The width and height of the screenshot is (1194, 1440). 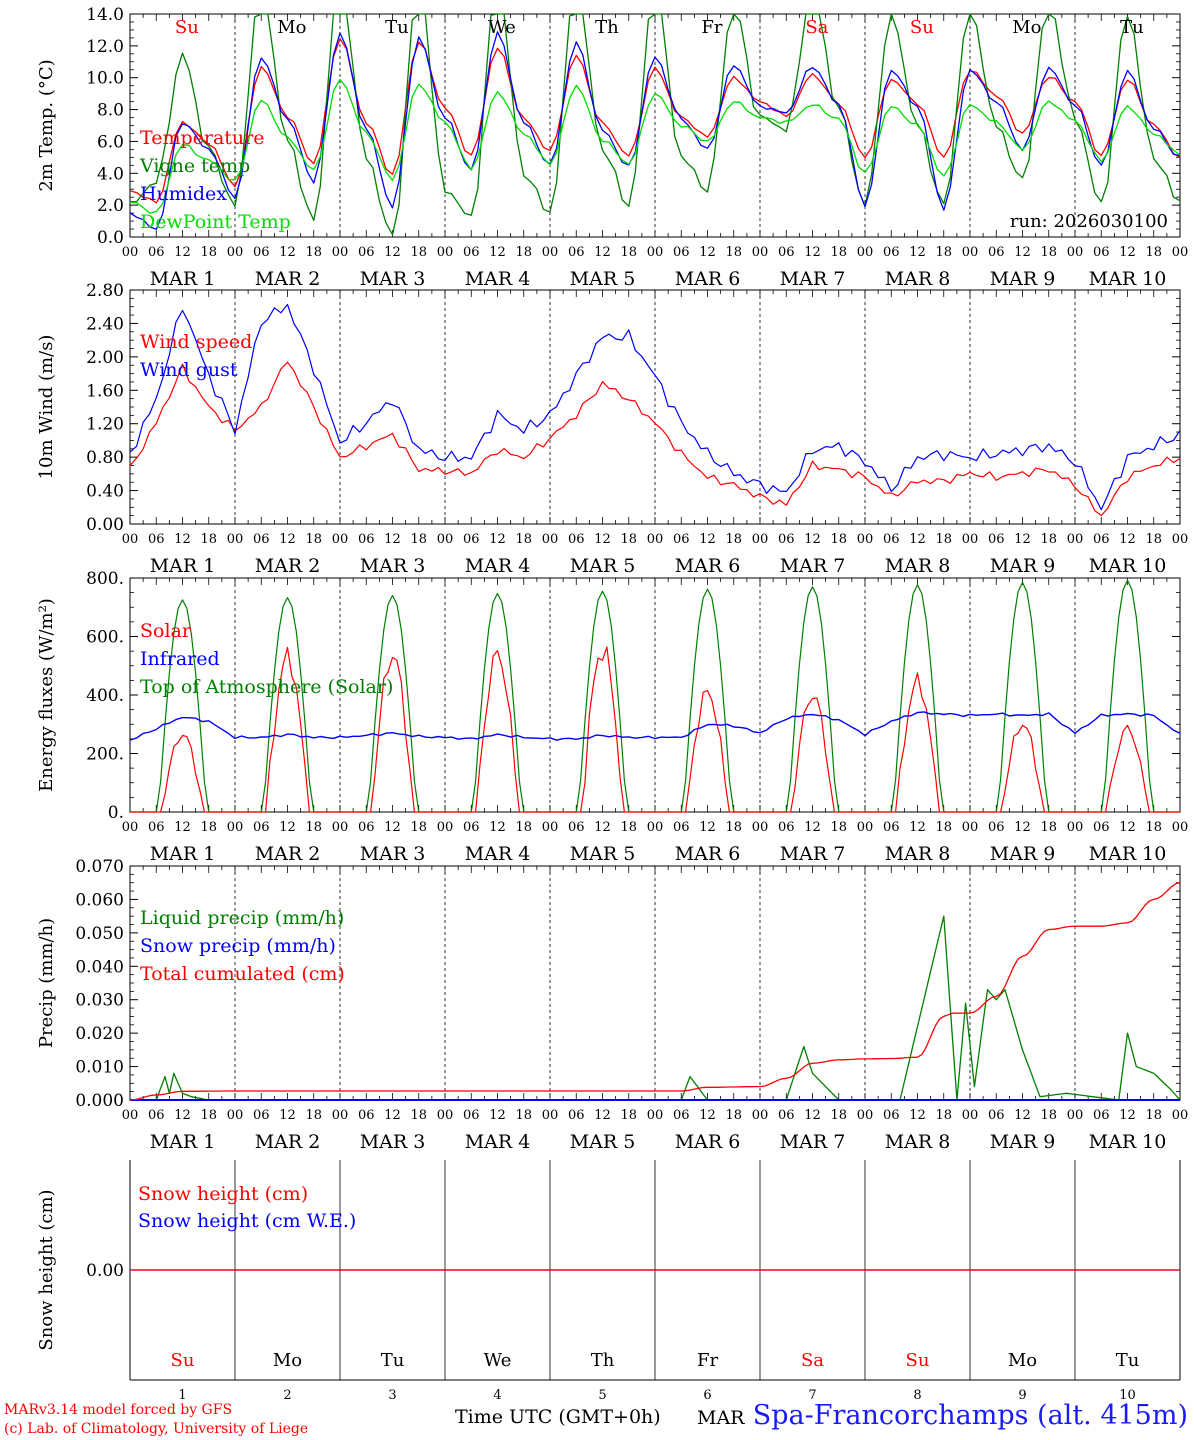 What do you see at coordinates (105, 47) in the screenshot?
I see `y-tick-label: 12.0` at bounding box center [105, 47].